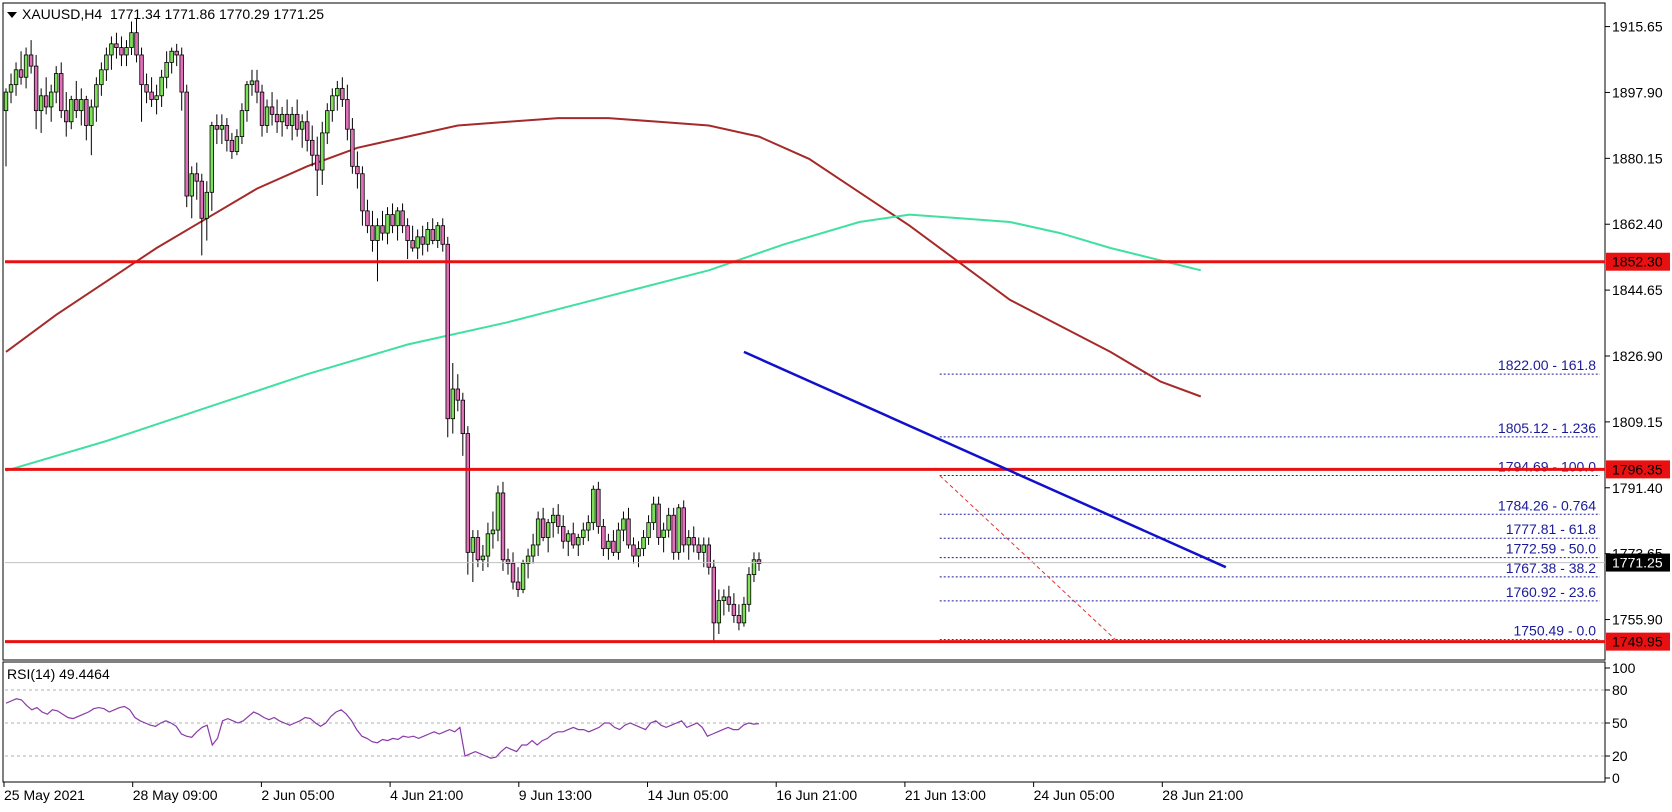 The image size is (1672, 812). Describe the element at coordinates (804, 722) in the screenshot. I see `rsi-panel-frame` at that location.